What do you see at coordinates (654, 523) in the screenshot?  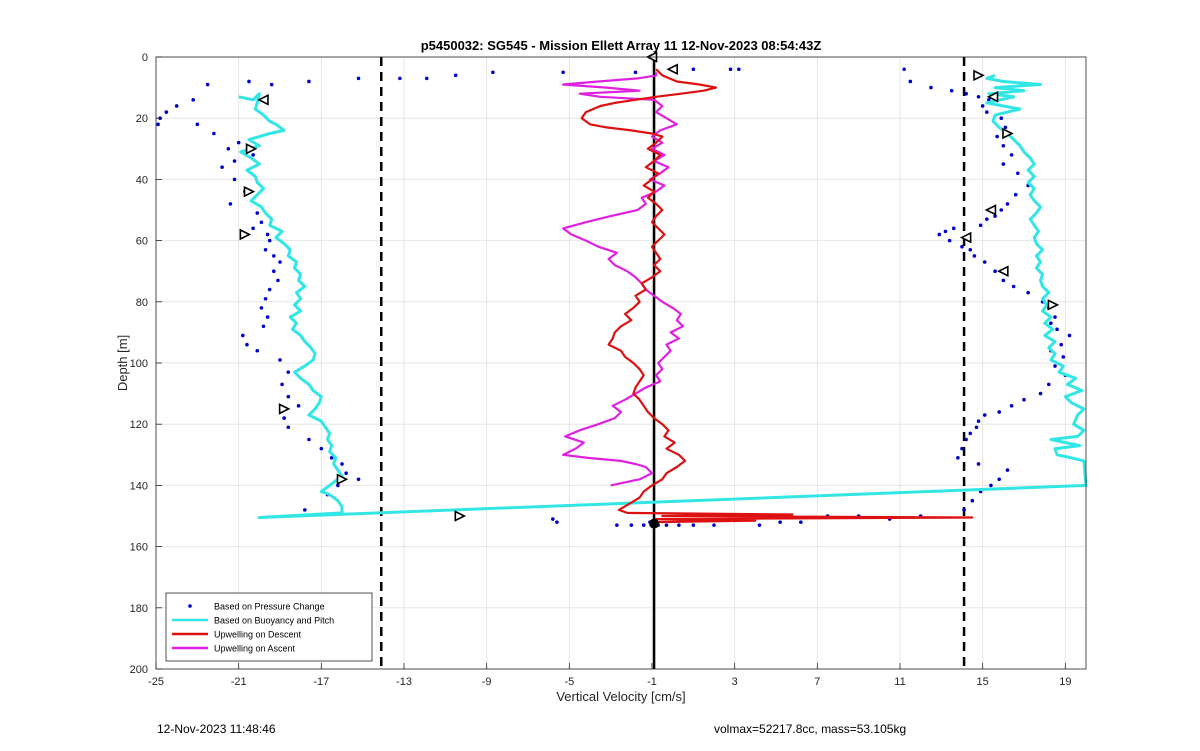 I see `end-dot` at bounding box center [654, 523].